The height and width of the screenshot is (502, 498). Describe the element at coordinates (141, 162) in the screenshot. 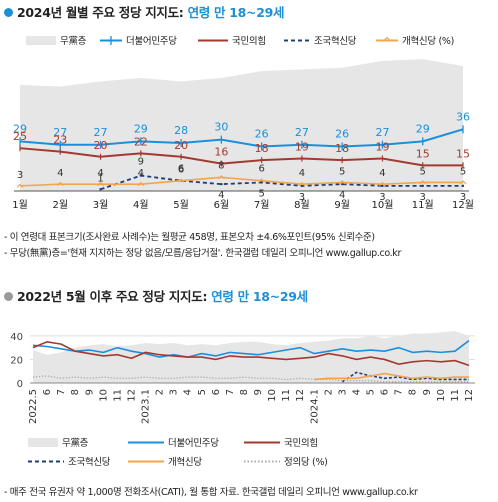

I see `data-label-rebuild: 9` at that location.